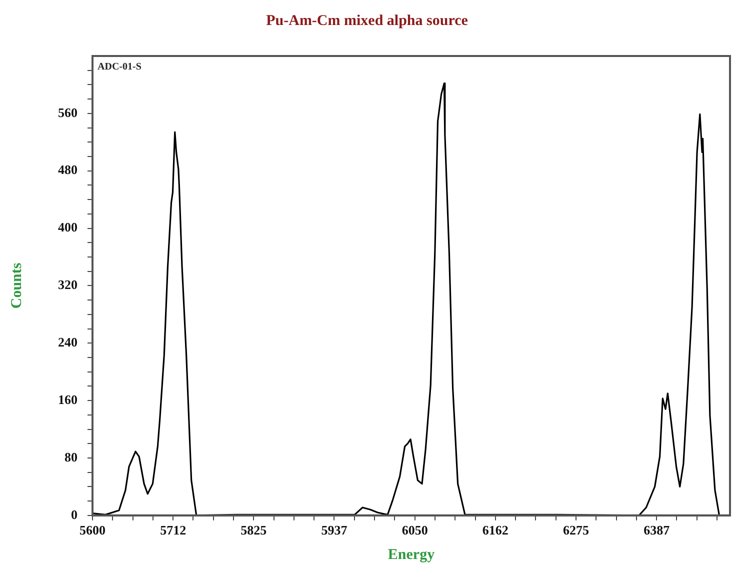 This screenshot has height=564, width=732. What do you see at coordinates (71, 456) in the screenshot?
I see `y-tick-label: 80` at bounding box center [71, 456].